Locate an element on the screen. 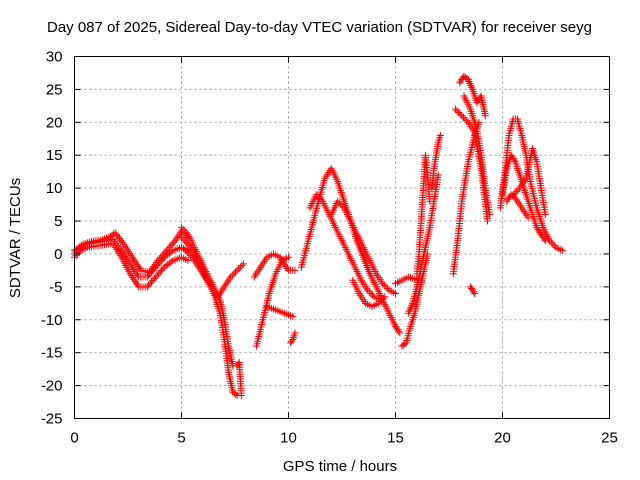 Image resolution: width=640 pixels, height=480 pixels. series-arc-6d is located at coordinates (471, 165).